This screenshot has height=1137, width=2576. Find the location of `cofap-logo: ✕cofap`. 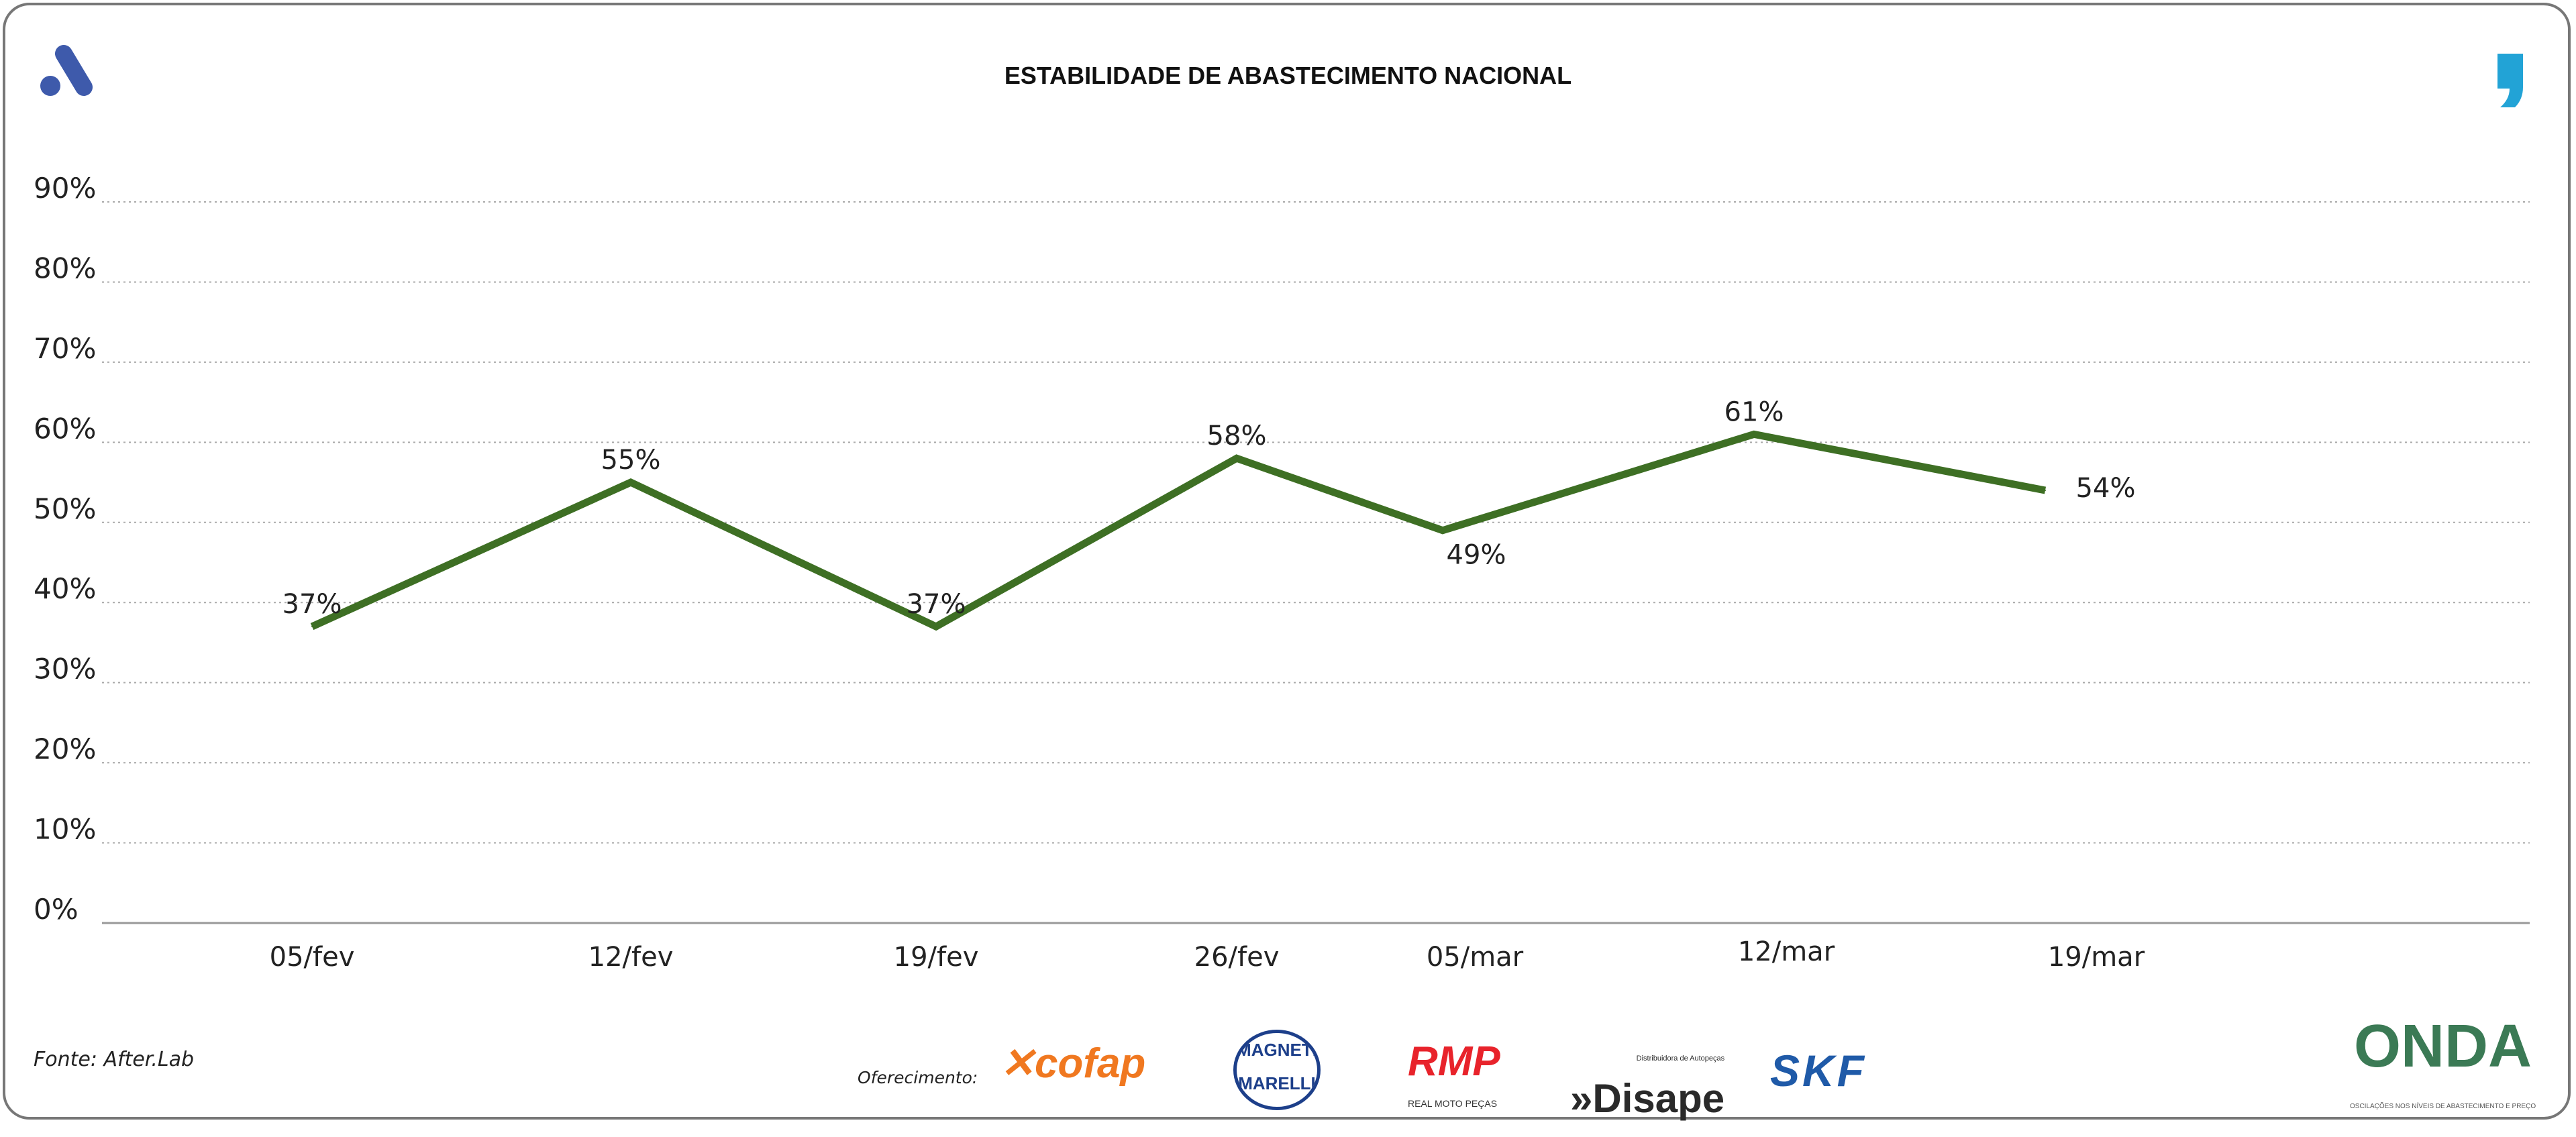

cofap-logo: ✕cofap is located at coordinates (1073, 1063).